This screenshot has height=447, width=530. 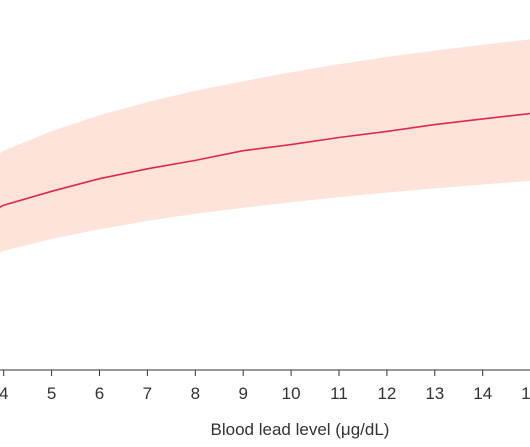 What do you see at coordinates (482, 393) in the screenshot?
I see `x-tick-label: 14` at bounding box center [482, 393].